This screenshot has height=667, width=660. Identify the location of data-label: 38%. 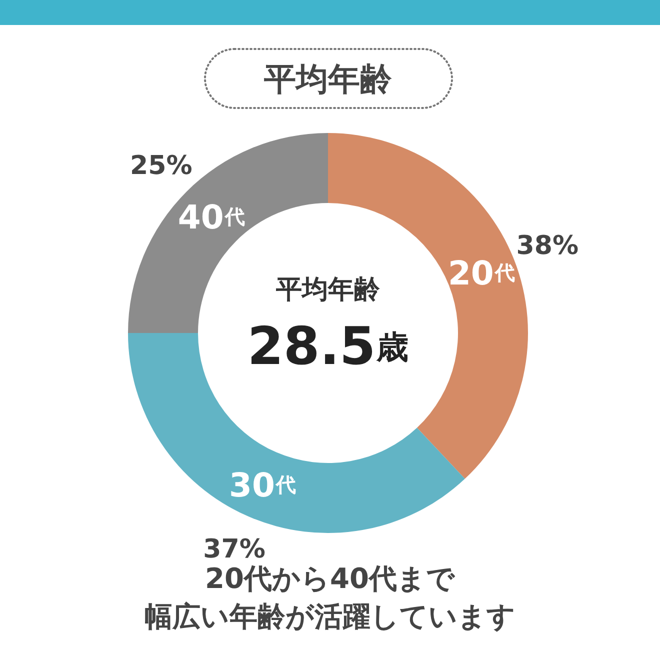
(547, 246).